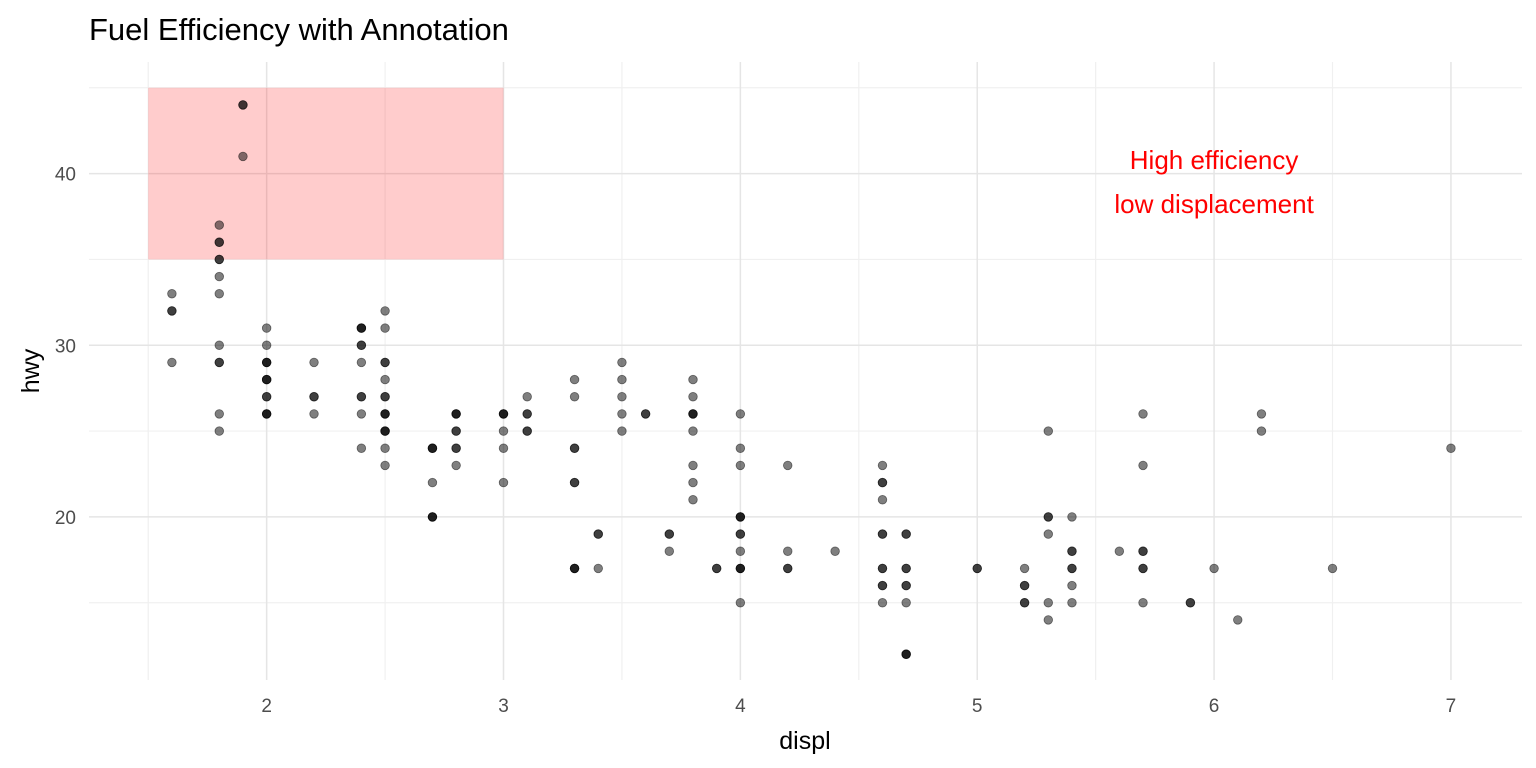 The image size is (1536, 768). Describe the element at coordinates (65, 347) in the screenshot. I see `y-axis-ticks: 20 30 40` at that location.